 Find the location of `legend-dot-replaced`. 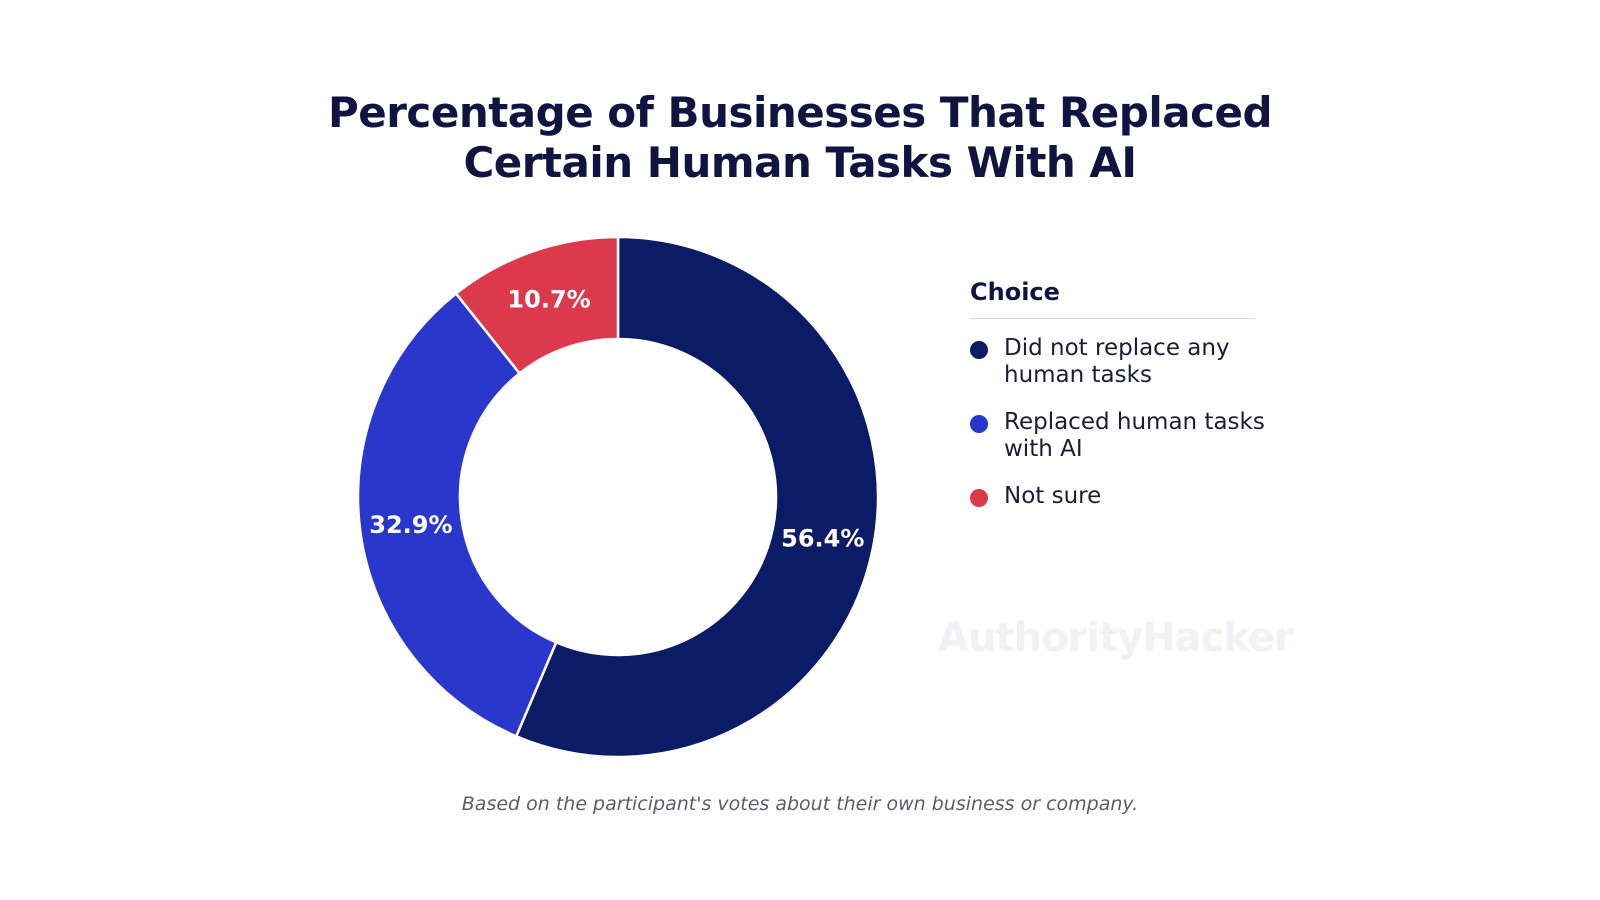

legend-dot-replaced is located at coordinates (979, 424).